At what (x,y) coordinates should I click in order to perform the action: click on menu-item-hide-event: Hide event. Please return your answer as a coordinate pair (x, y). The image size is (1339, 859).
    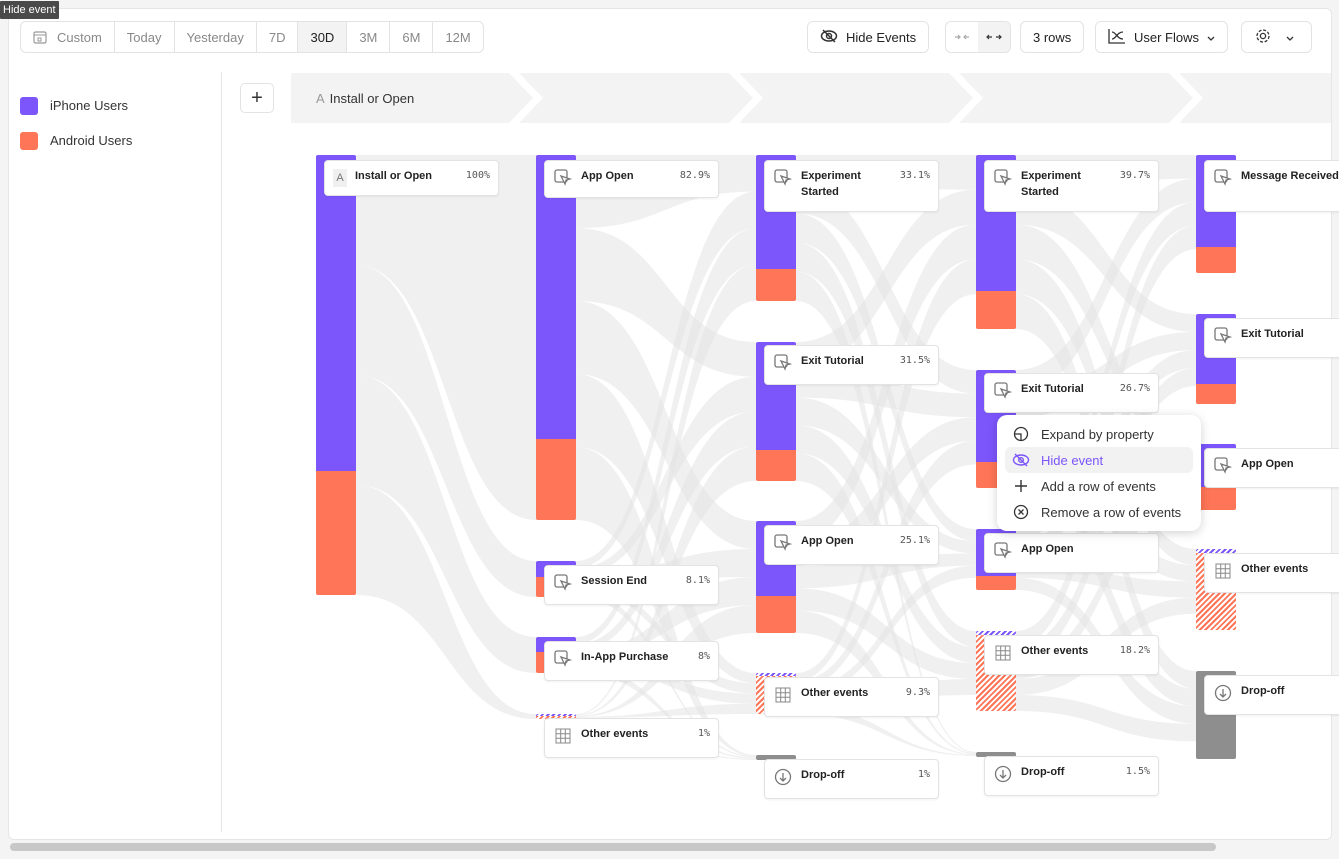
    Looking at the image, I should click on (1099, 460).